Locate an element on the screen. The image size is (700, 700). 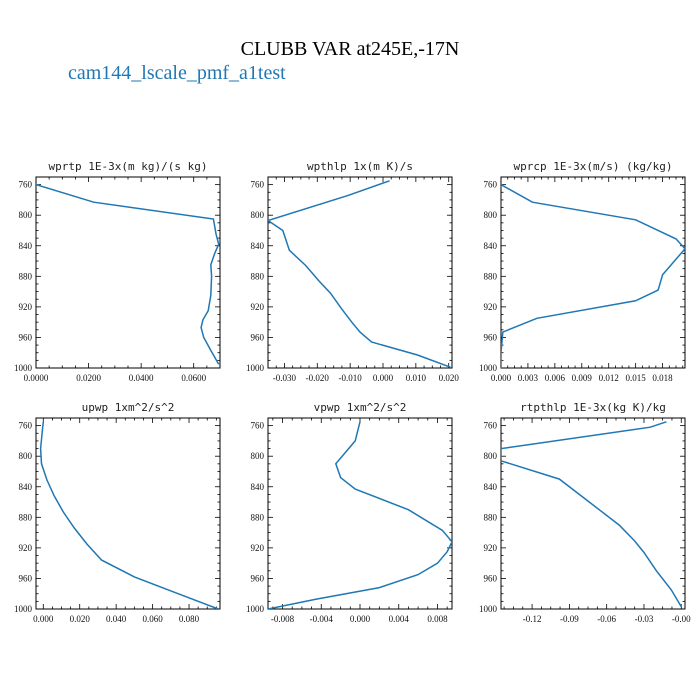
panel-title: rtpthlp 1E-3x(kg K)/kg is located at coordinates (593, 407).